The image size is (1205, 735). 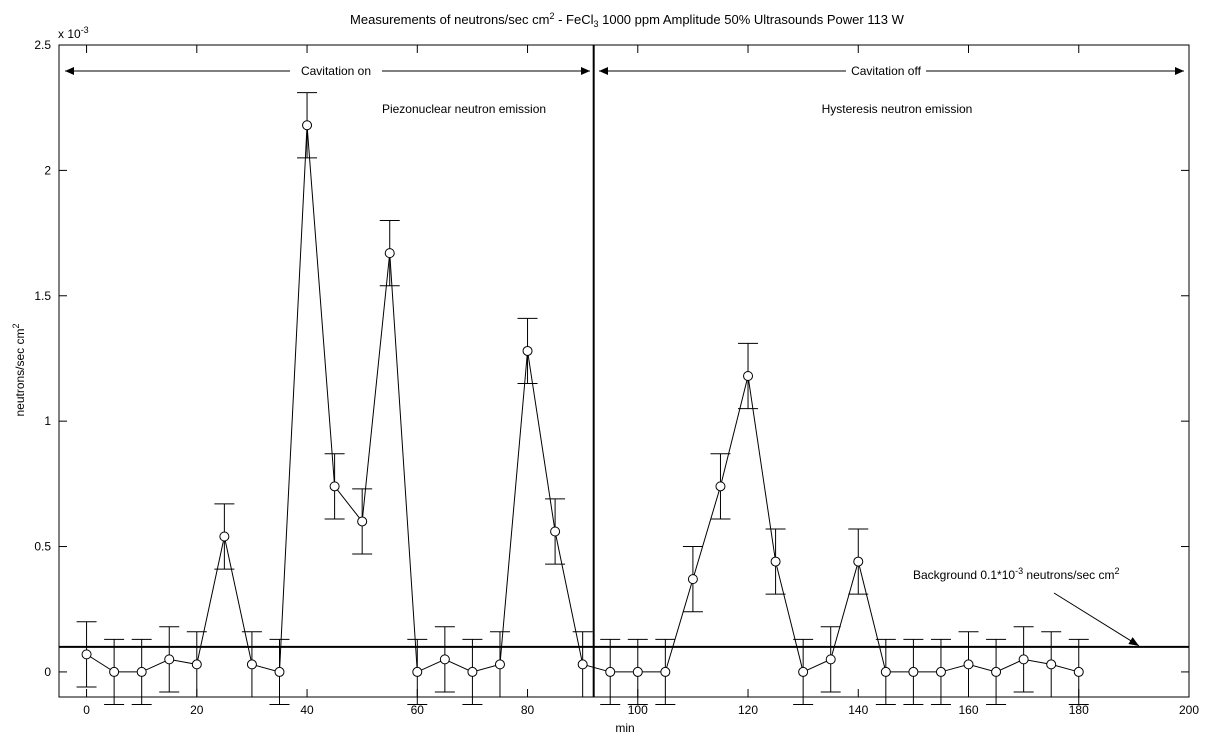 What do you see at coordinates (42, 45) in the screenshot?
I see `y-tick-label: 2.5` at bounding box center [42, 45].